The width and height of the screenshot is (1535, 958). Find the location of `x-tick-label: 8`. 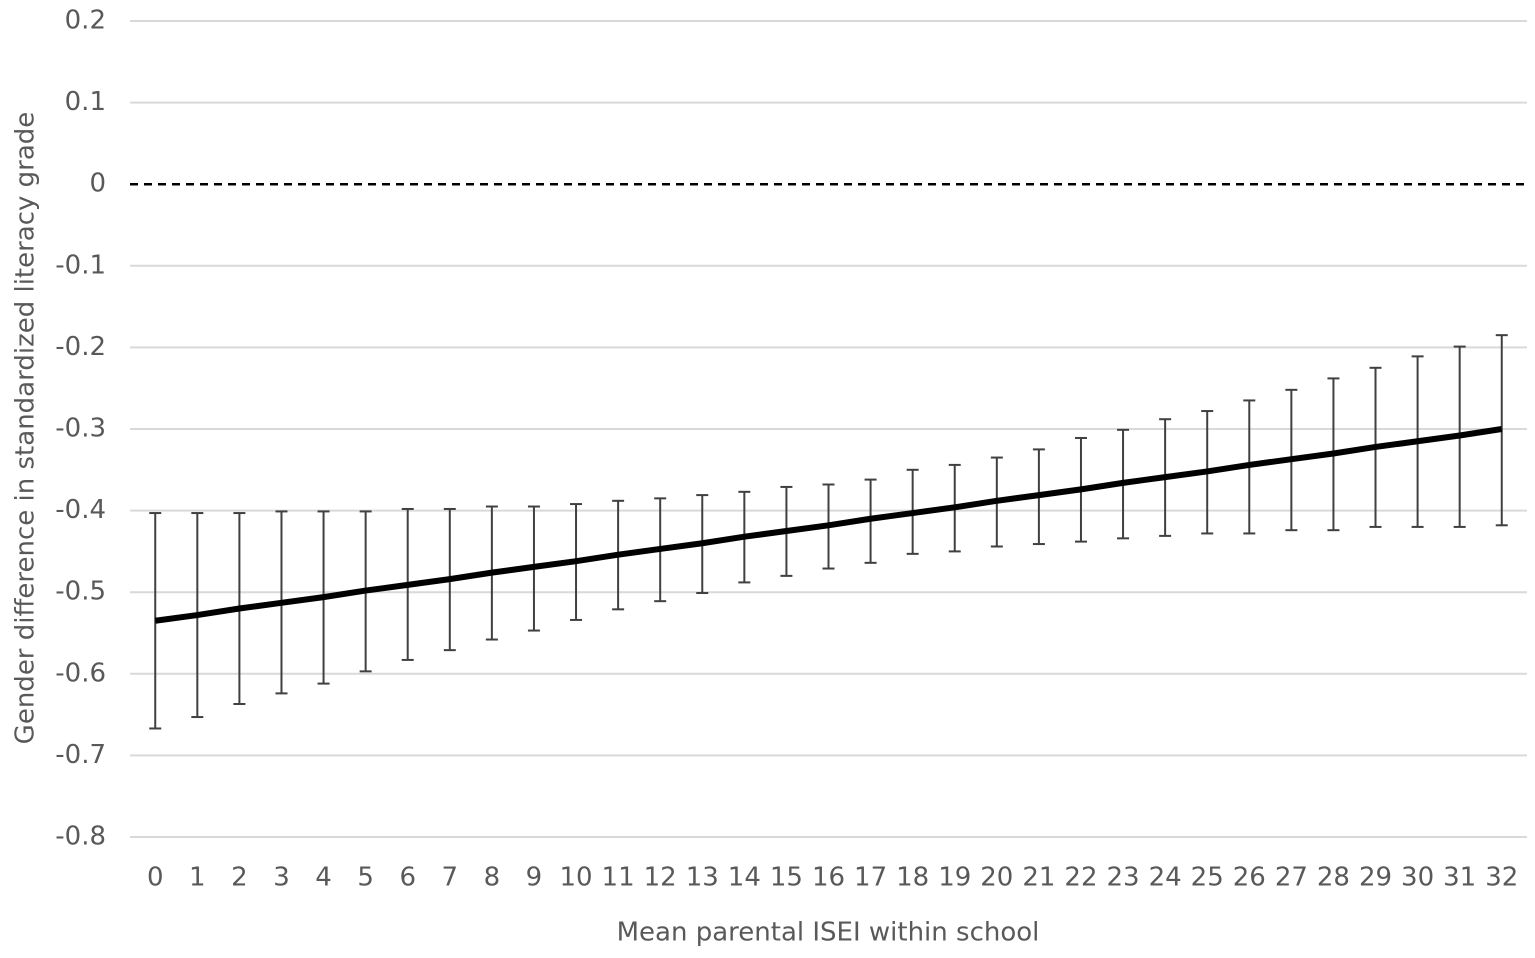

x-tick-label: 8 is located at coordinates (492, 878).